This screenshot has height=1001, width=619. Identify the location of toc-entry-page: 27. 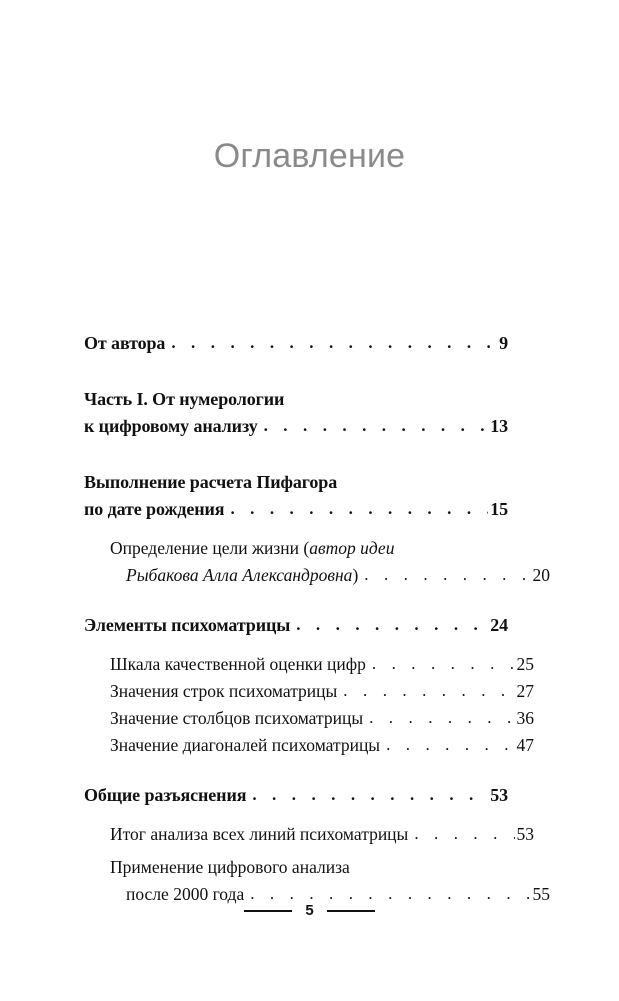
(525, 691).